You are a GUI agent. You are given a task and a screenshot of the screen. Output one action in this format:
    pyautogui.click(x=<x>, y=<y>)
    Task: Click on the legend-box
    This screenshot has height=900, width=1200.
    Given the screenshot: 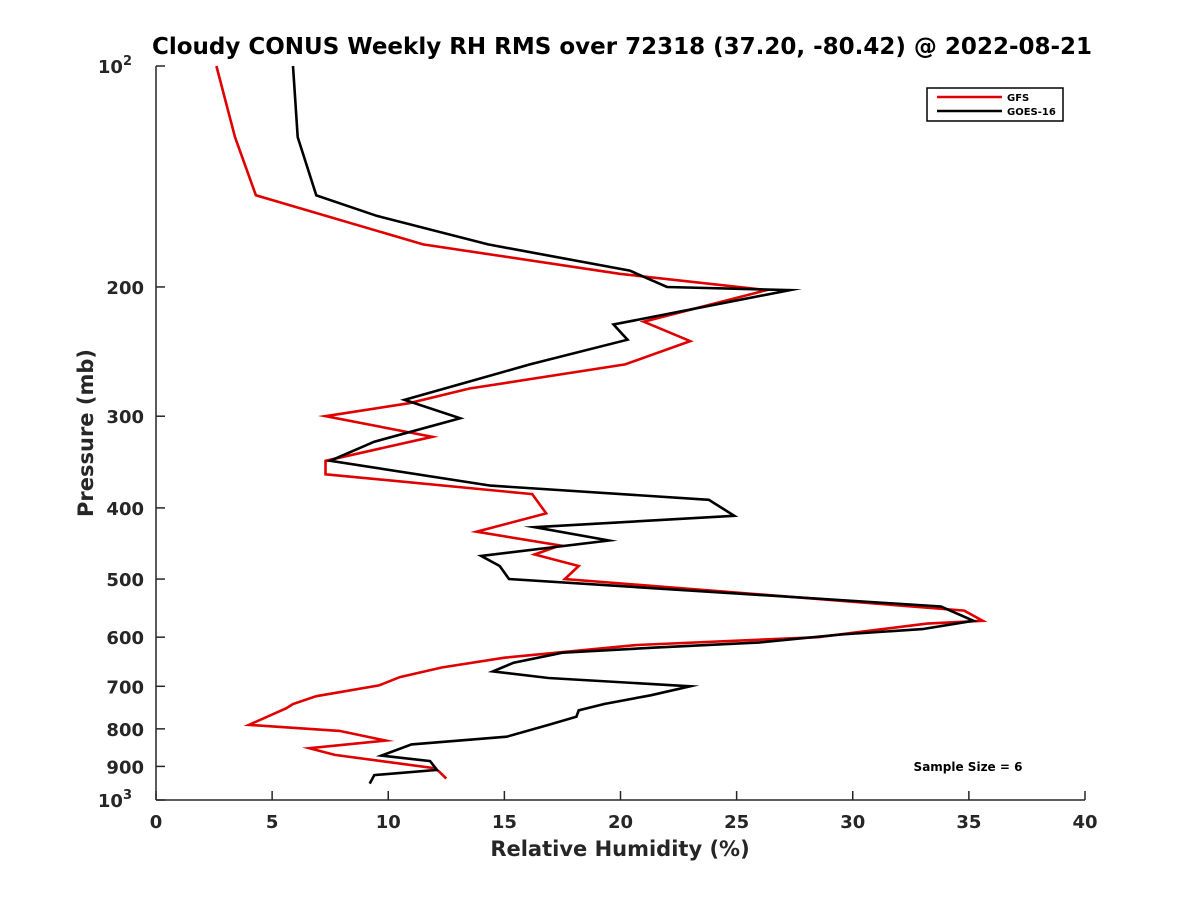 What is the action you would take?
    pyautogui.click(x=995, y=104)
    